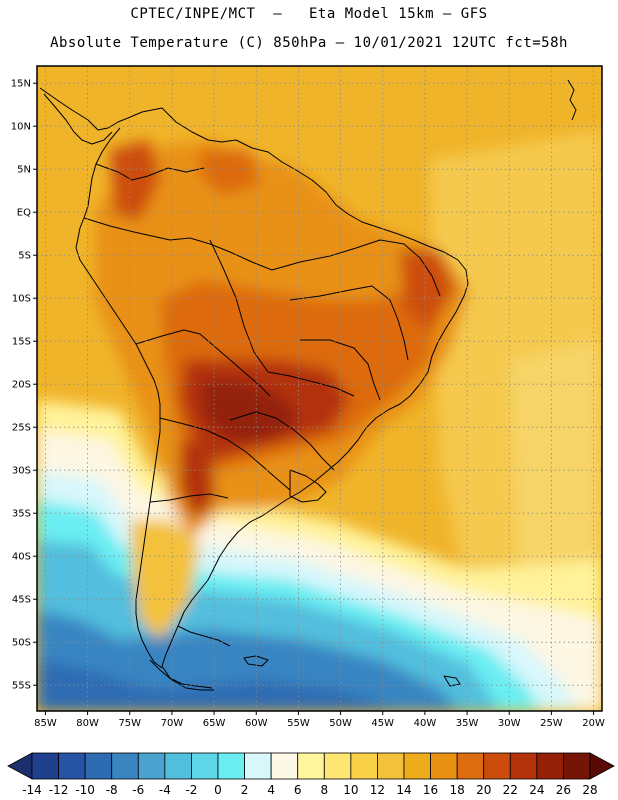 Image resolution: width=618 pixels, height=800 pixels. Describe the element at coordinates (298, 790) in the screenshot. I see `colorbar-label: 6` at that location.